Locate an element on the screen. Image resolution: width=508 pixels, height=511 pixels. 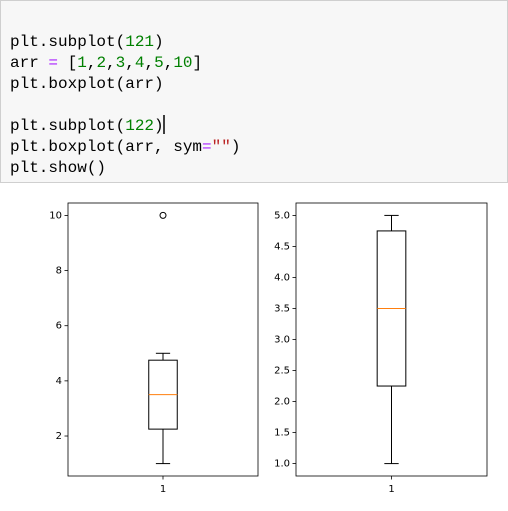
y-tick-label: 4.5 is located at coordinates (282, 246).